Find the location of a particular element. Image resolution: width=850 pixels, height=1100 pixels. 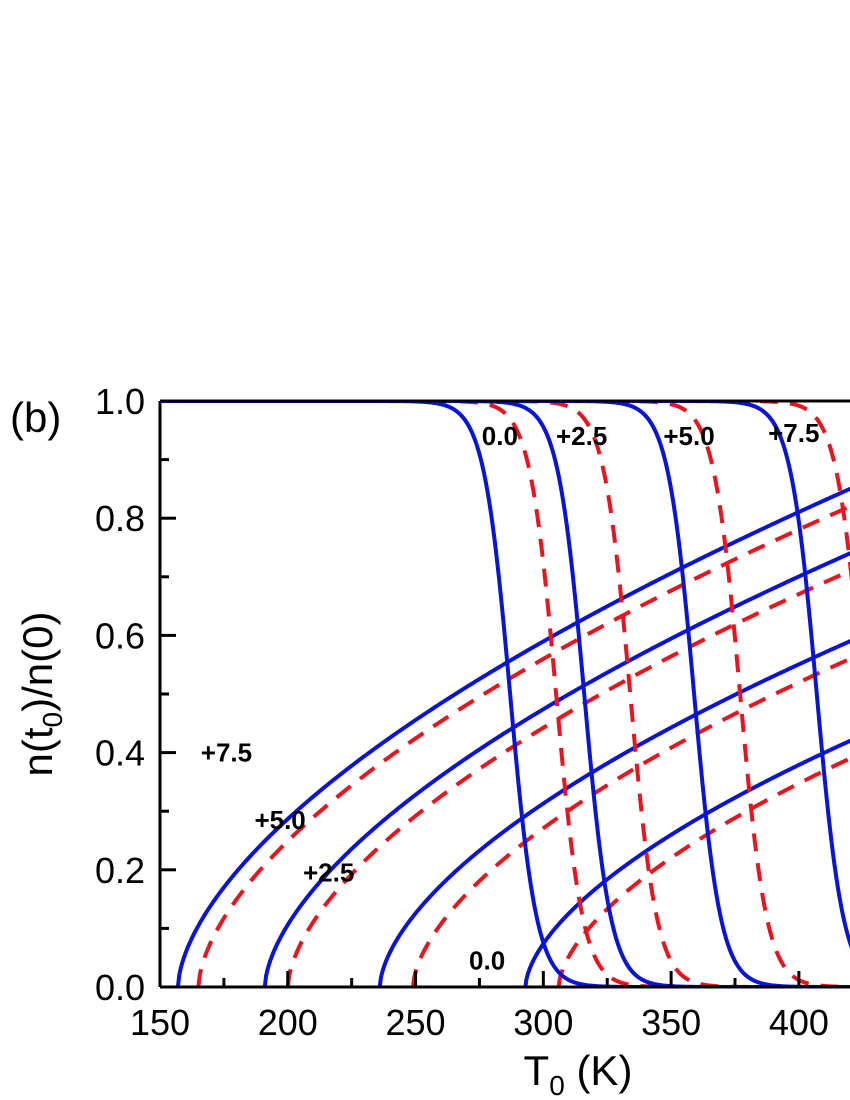

y-tick-label: 1.0 is located at coordinates (120, 401).